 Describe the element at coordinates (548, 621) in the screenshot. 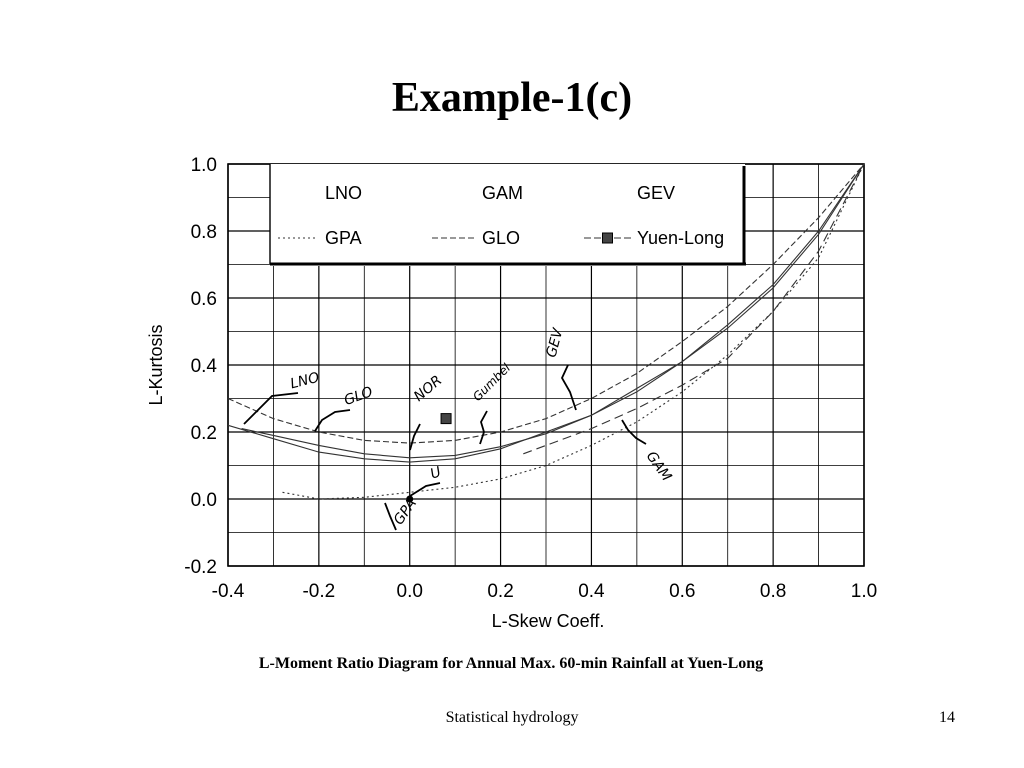

I see `x-axis-label: L-Skew Coeff.` at that location.